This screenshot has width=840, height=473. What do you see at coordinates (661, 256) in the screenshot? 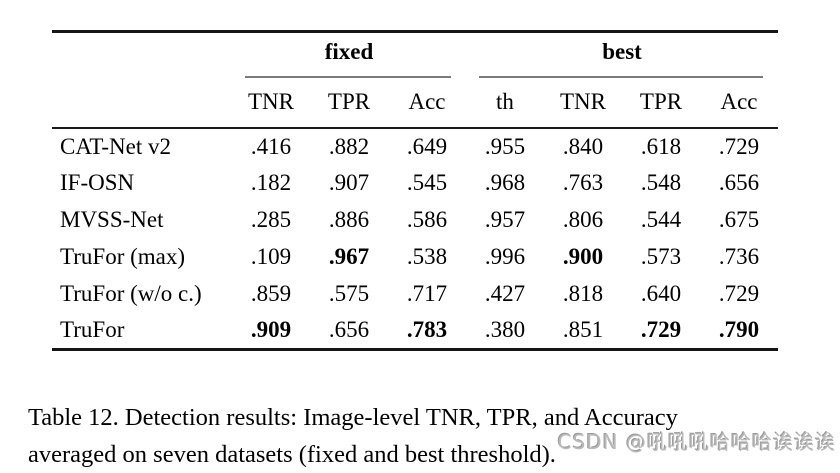
I see `table-cell: .573` at bounding box center [661, 256].